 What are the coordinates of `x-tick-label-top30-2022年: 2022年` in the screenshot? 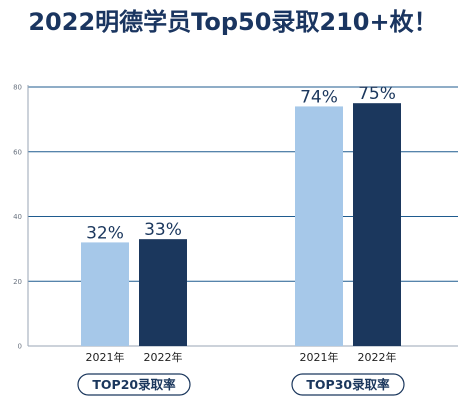 It's located at (377, 357).